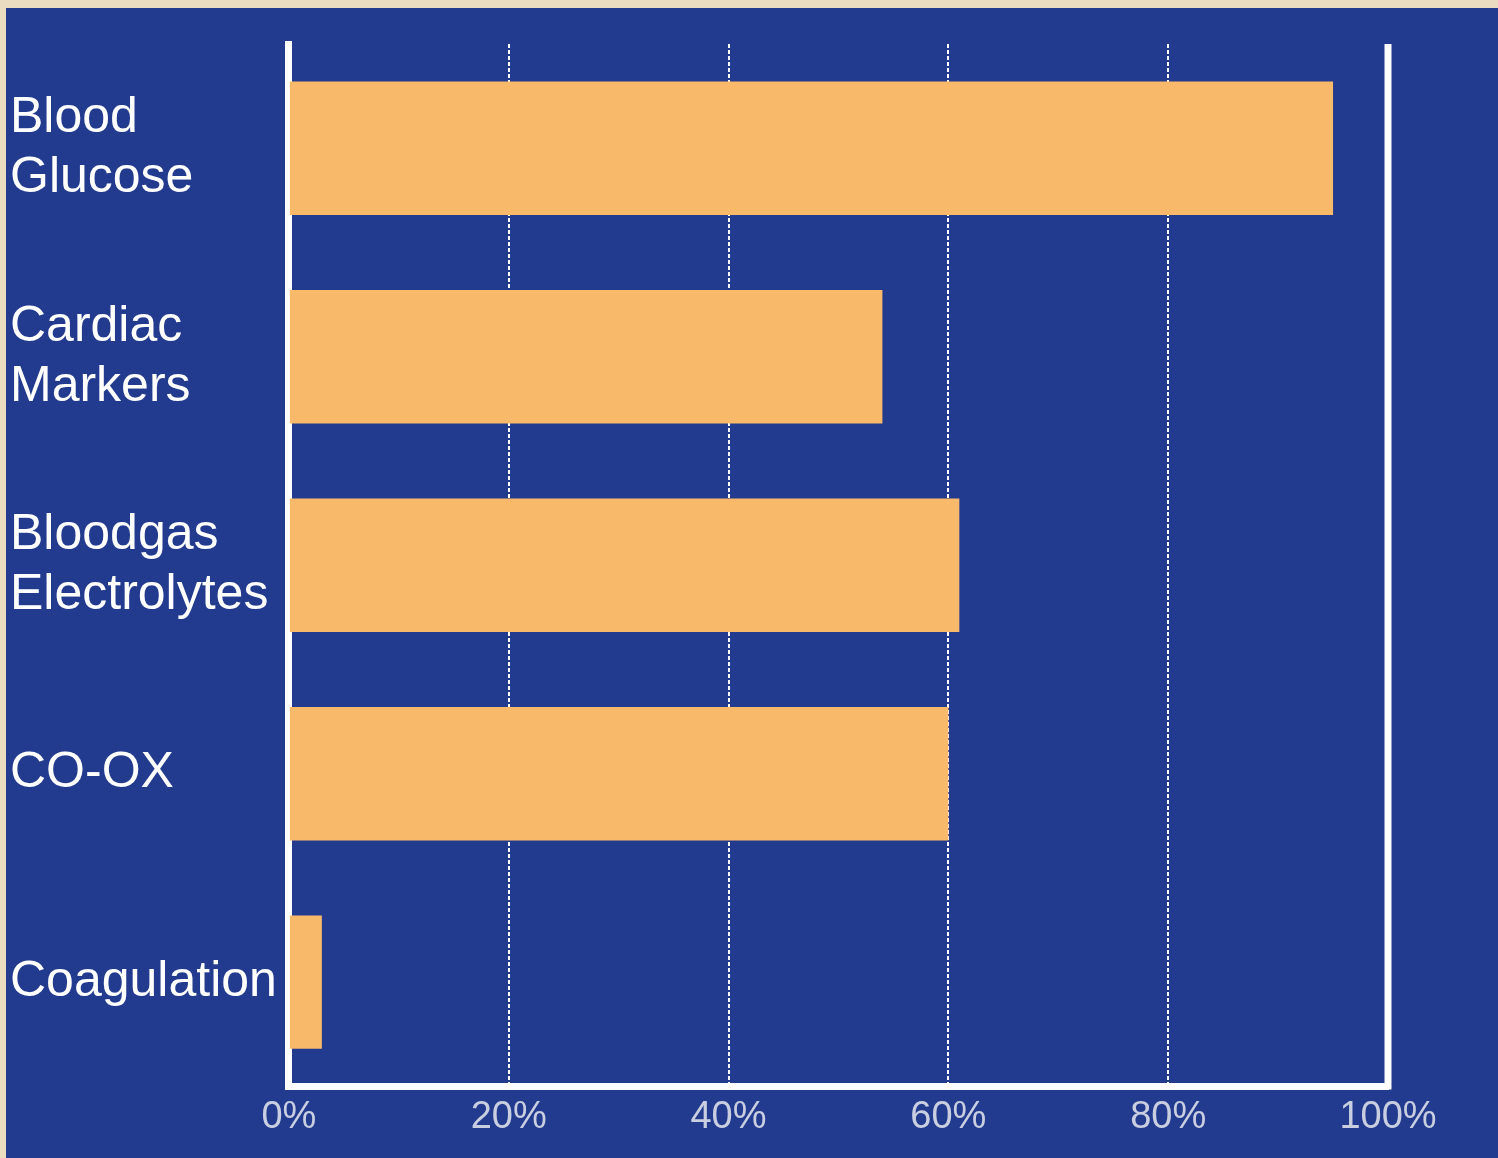 This screenshot has width=1498, height=1158. What do you see at coordinates (508, 1114) in the screenshot?
I see `x-tick-label: 20%` at bounding box center [508, 1114].